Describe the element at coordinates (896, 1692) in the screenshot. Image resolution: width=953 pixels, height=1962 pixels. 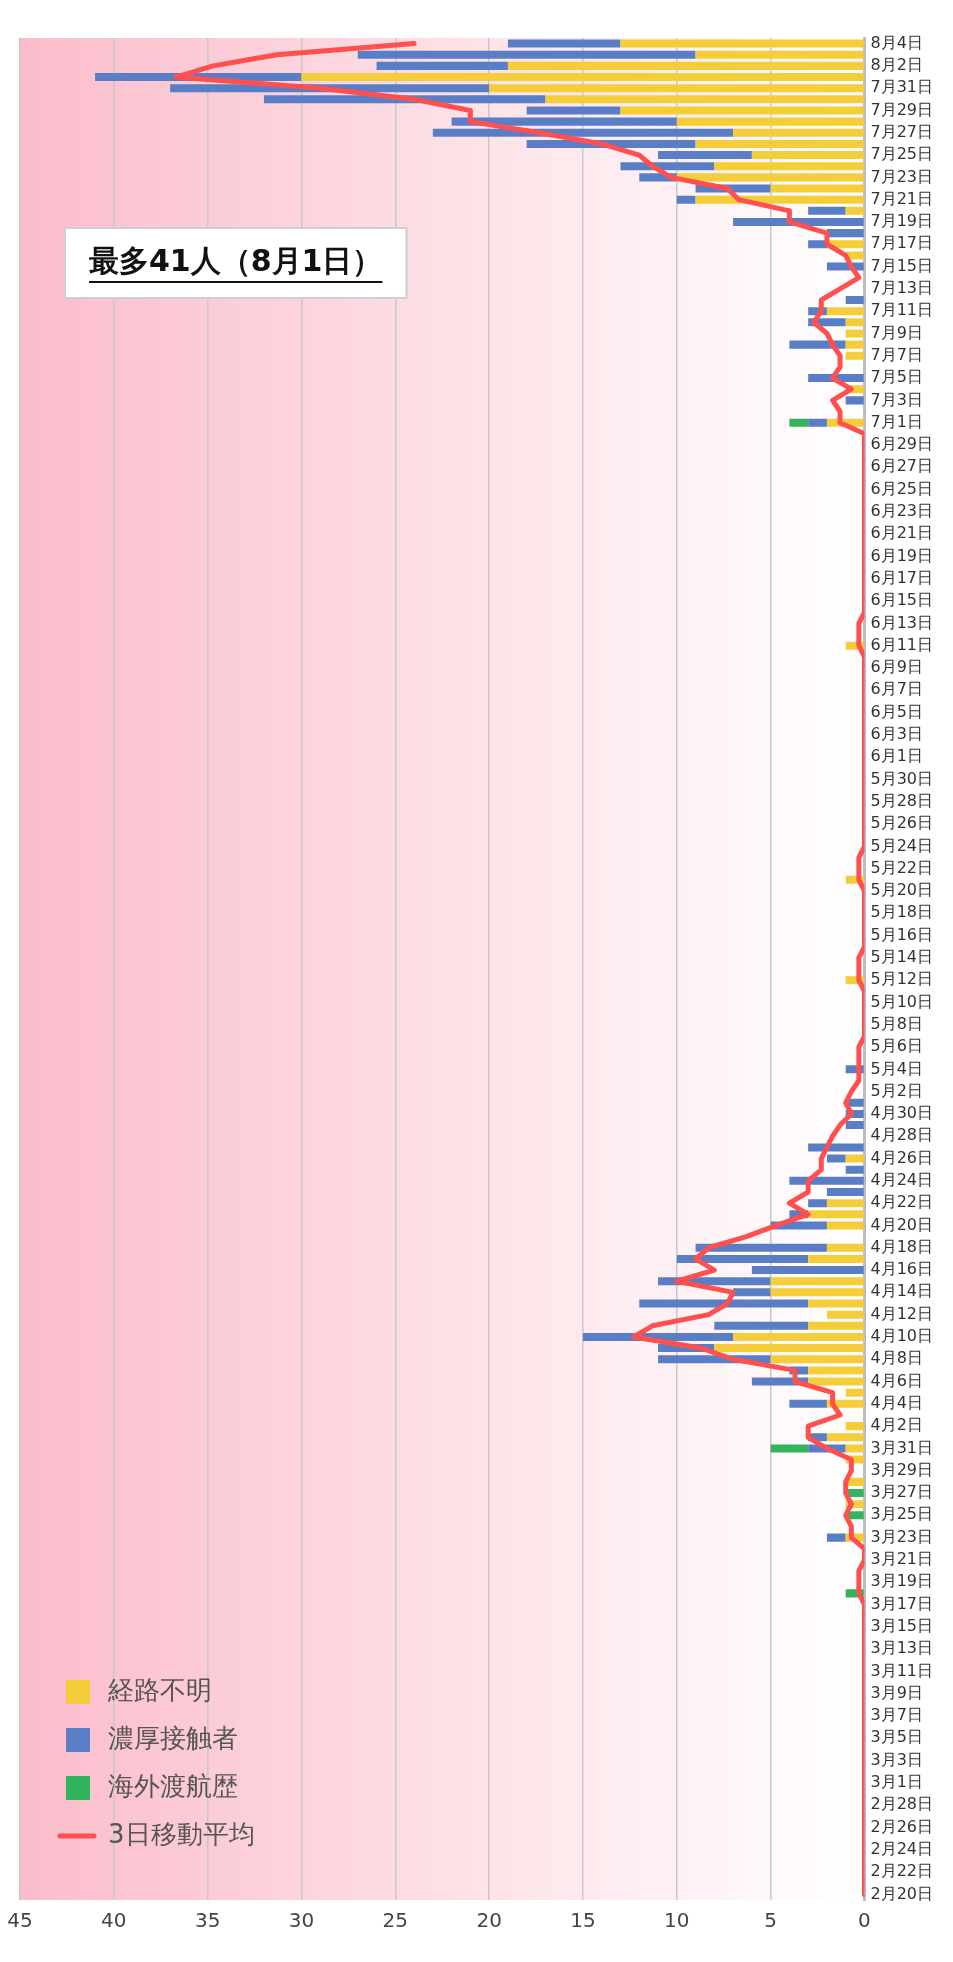
I see `y-tick-label: 3月9日` at that location.